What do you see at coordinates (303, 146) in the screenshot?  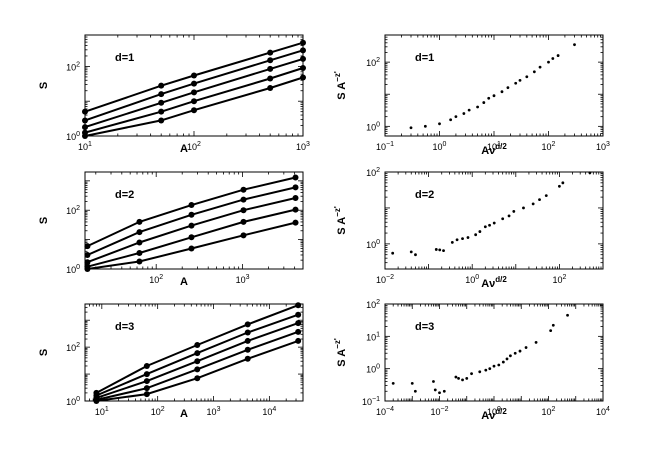 I see `x-tick-label: 10³` at bounding box center [303, 146].